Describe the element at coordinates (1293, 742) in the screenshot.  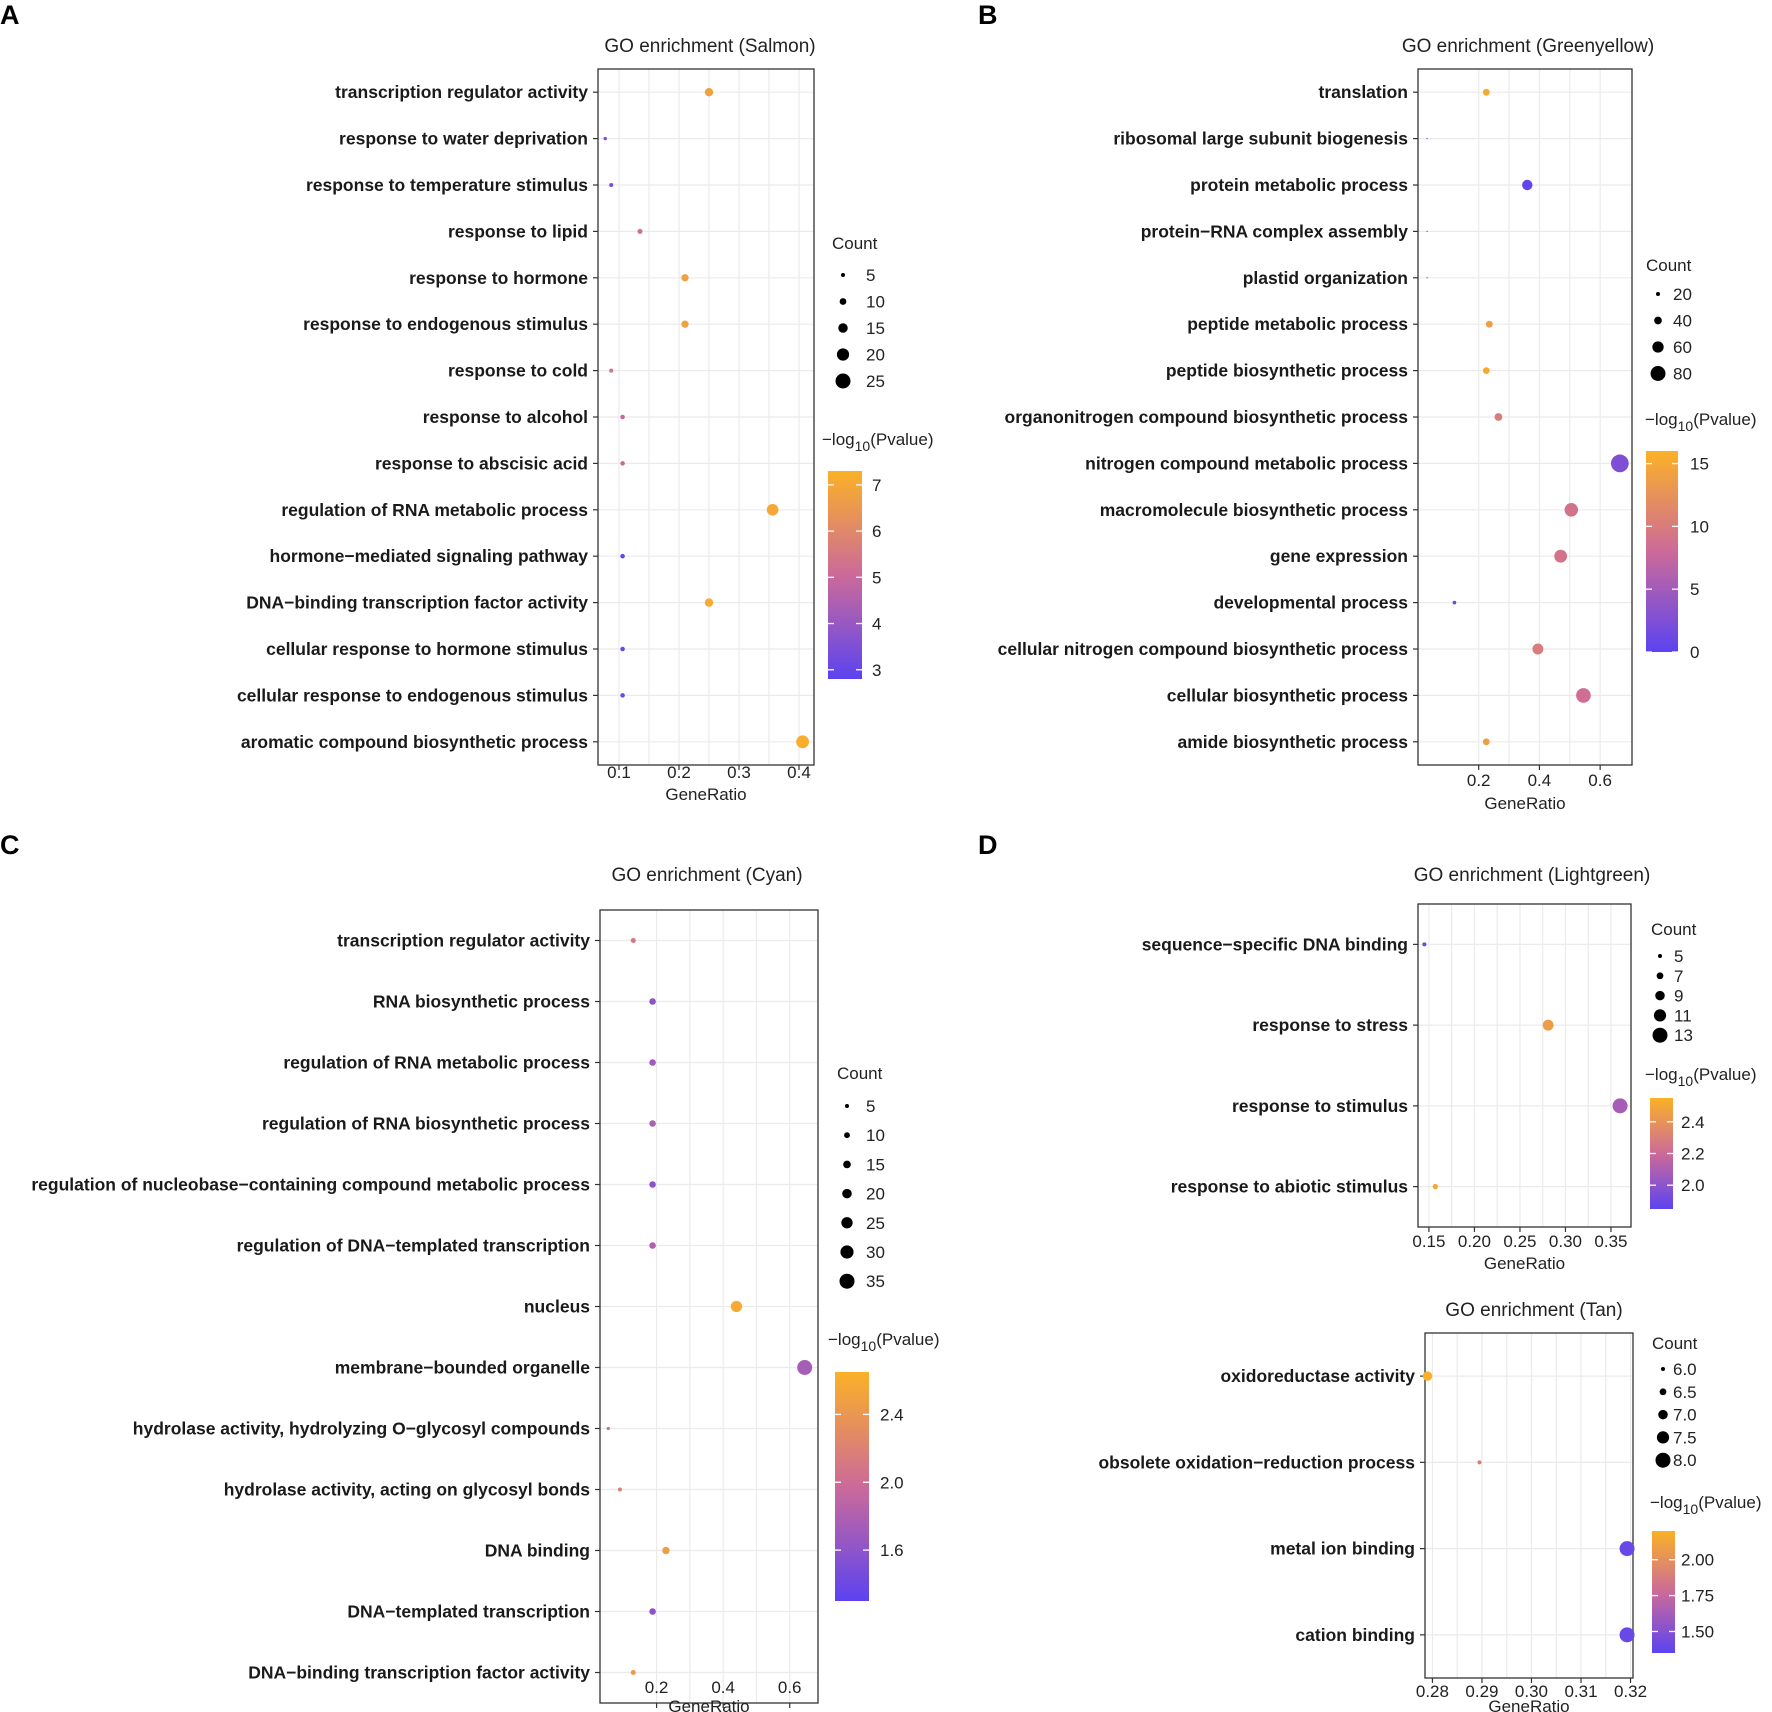
I see `term-label: amide biosynthetic process` at that location.